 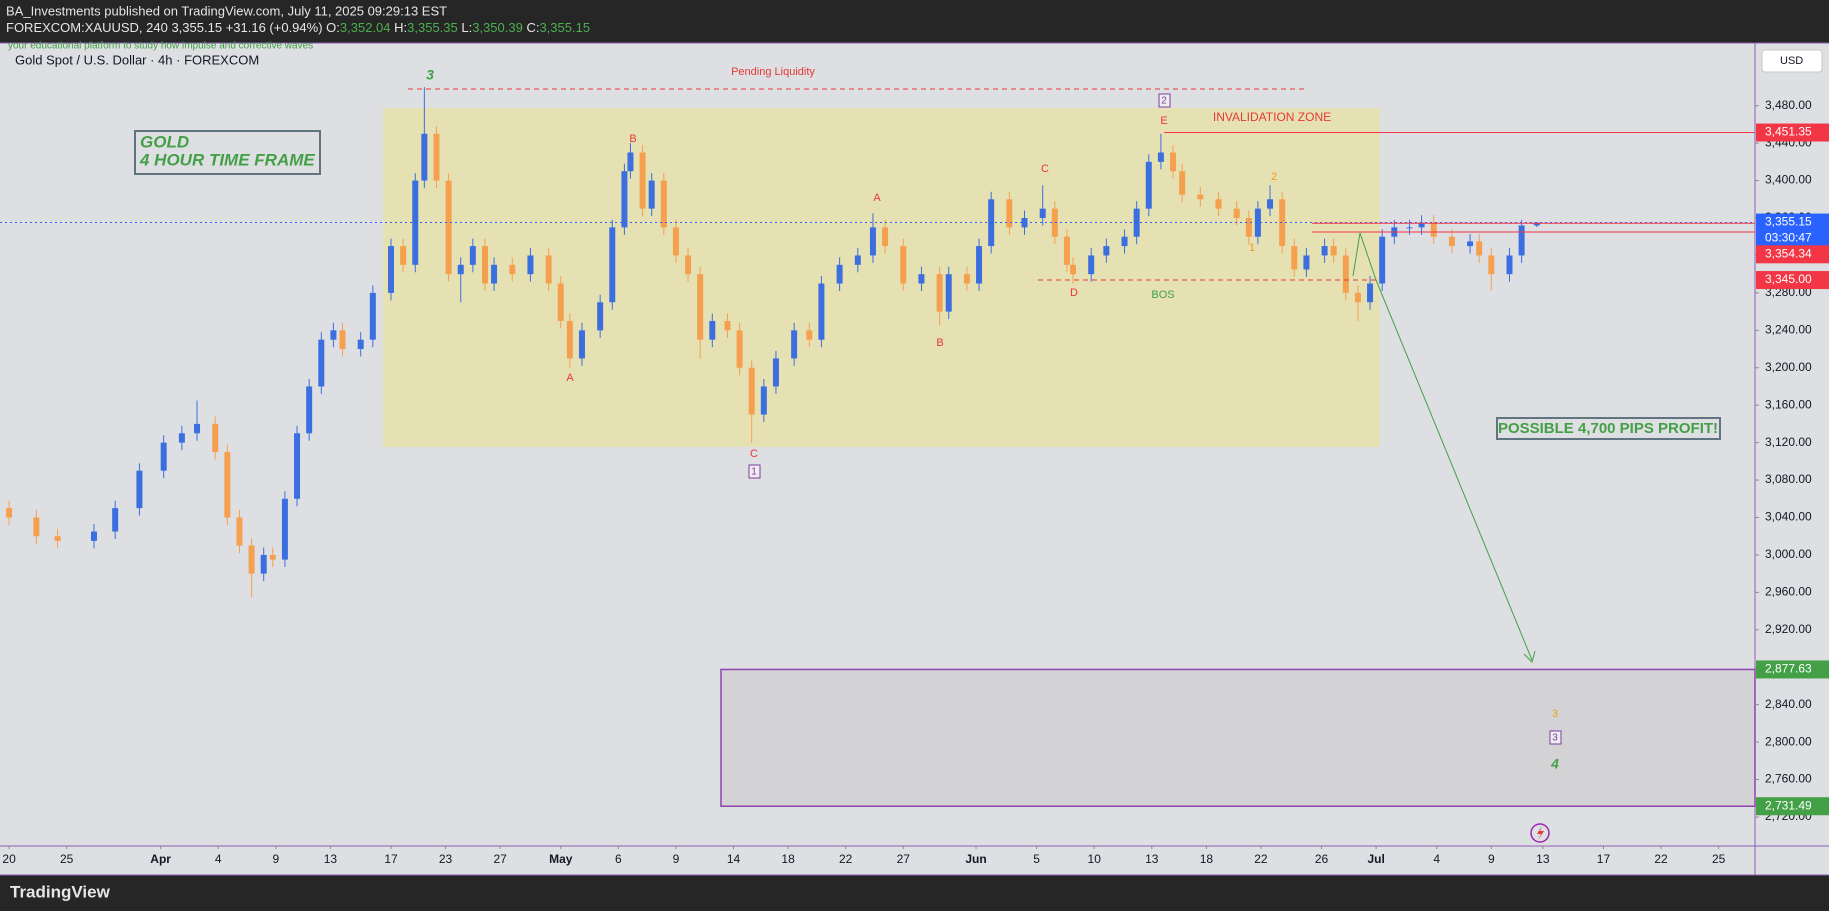 What do you see at coordinates (1608, 428) in the screenshot?
I see `profit-label: POSSIBLE 4,700 PIPS PROFIT!` at bounding box center [1608, 428].